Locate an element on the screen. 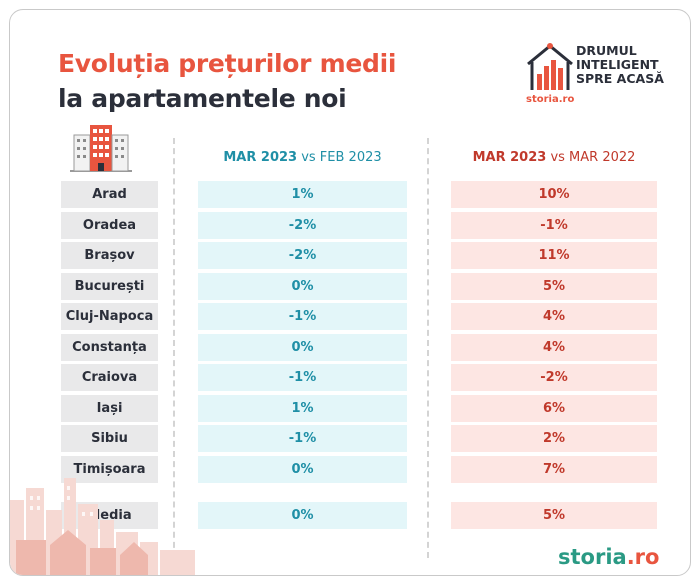 Image resolution: width=700 pixels, height=585 pixels. city-name: București is located at coordinates (109, 286).